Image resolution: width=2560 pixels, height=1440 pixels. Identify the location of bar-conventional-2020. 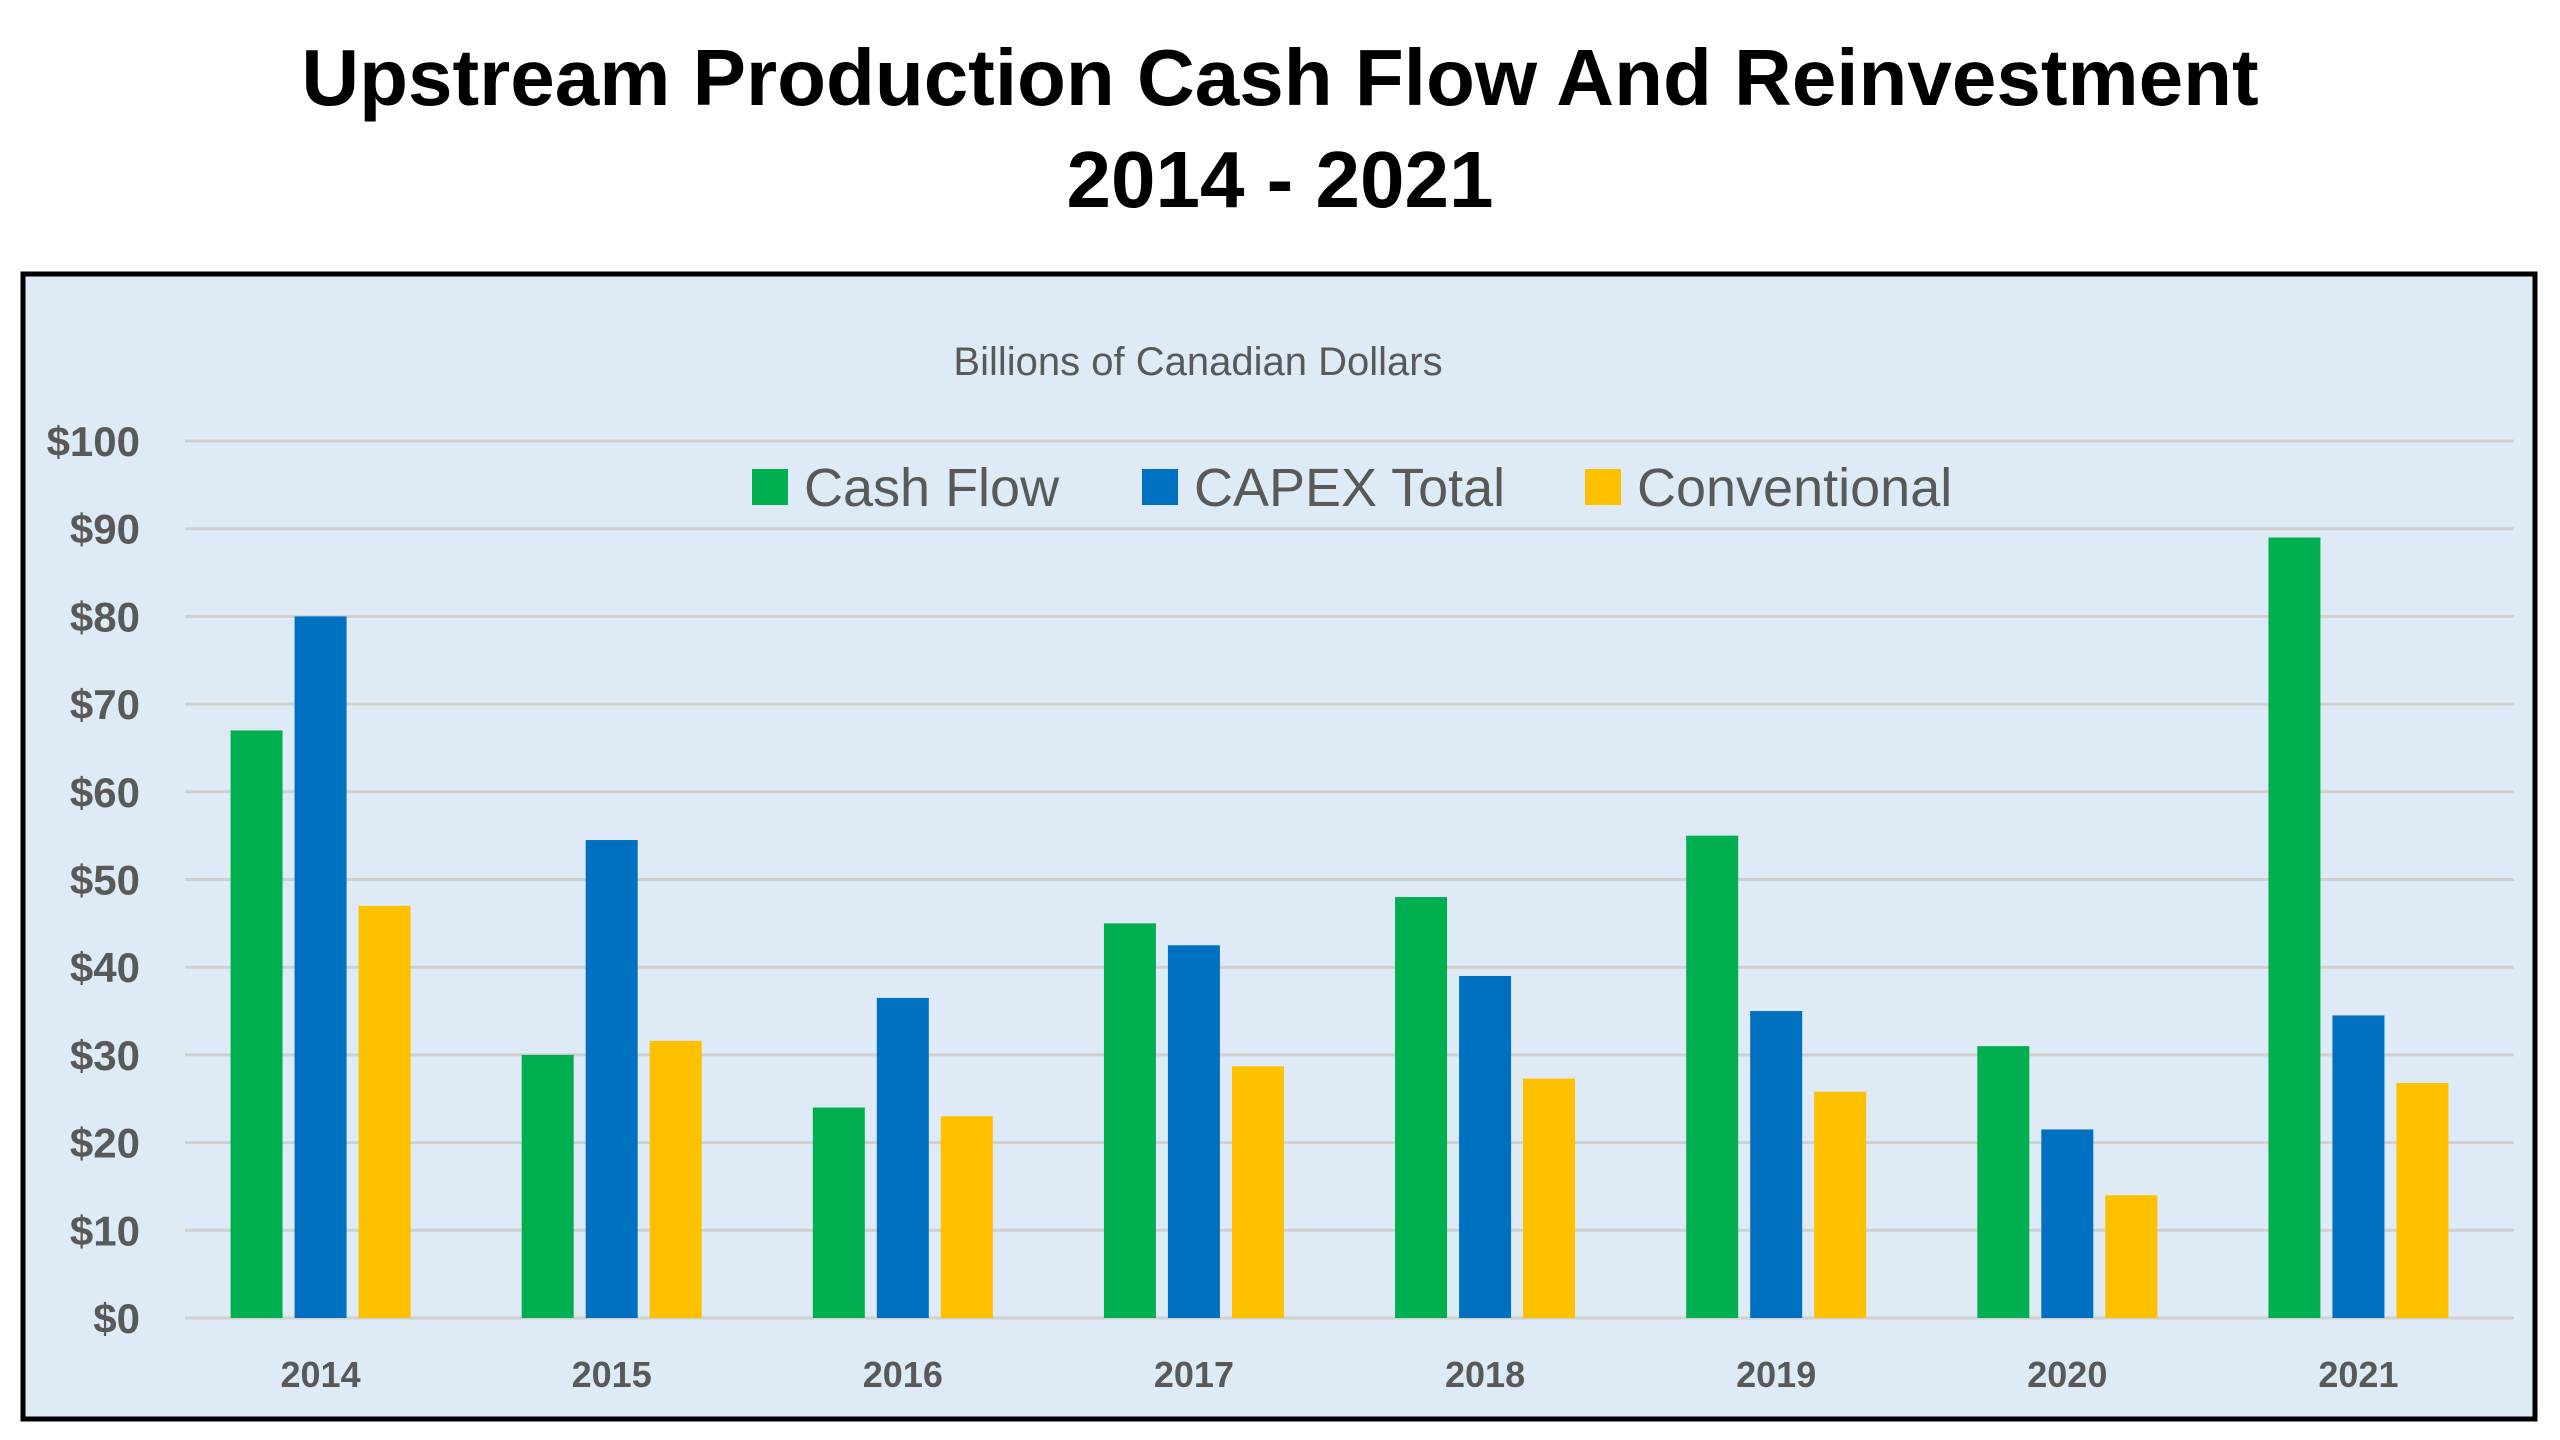
(2131, 1256).